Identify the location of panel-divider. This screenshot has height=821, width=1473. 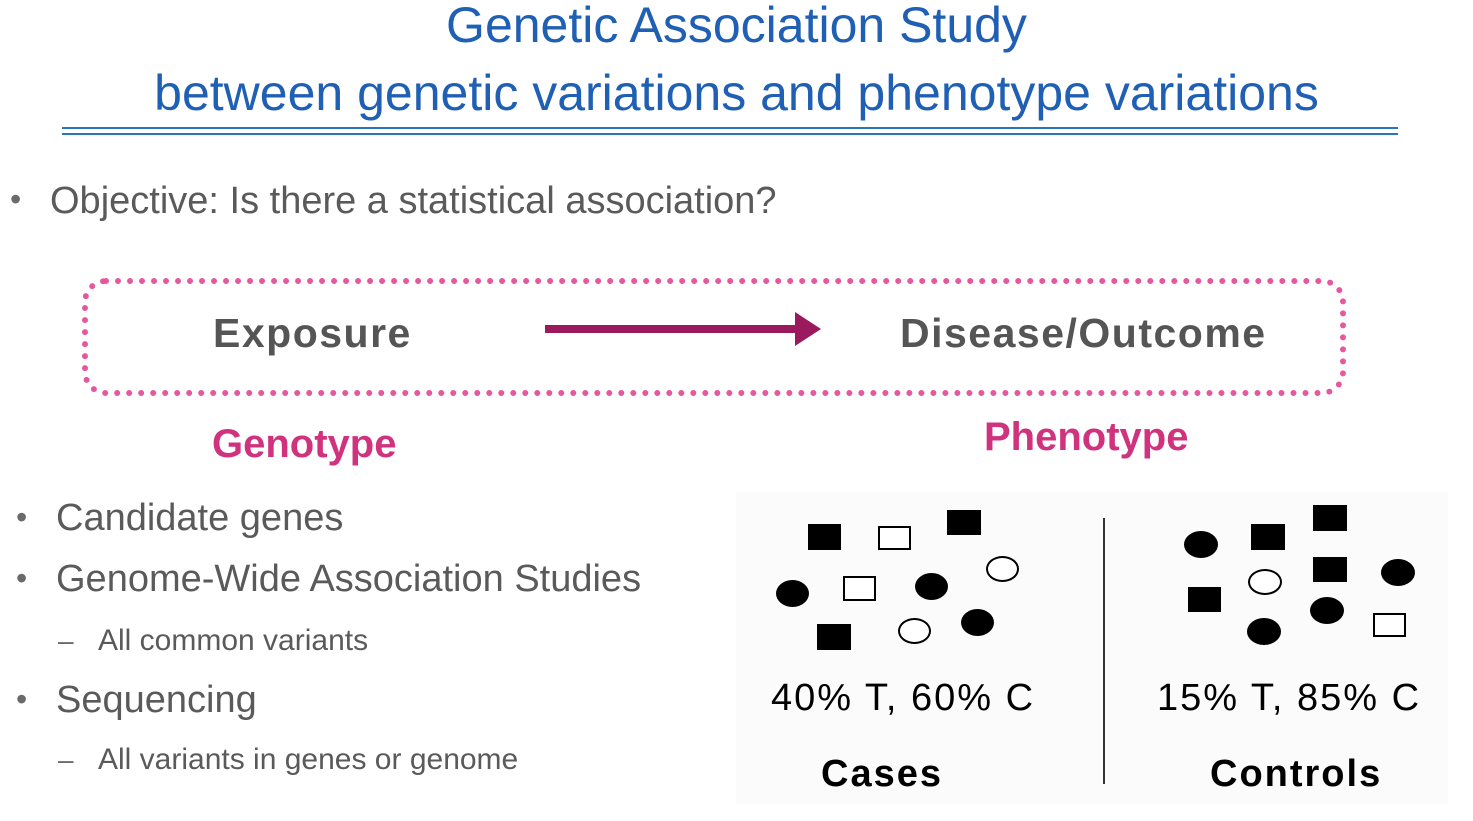
(1104, 651).